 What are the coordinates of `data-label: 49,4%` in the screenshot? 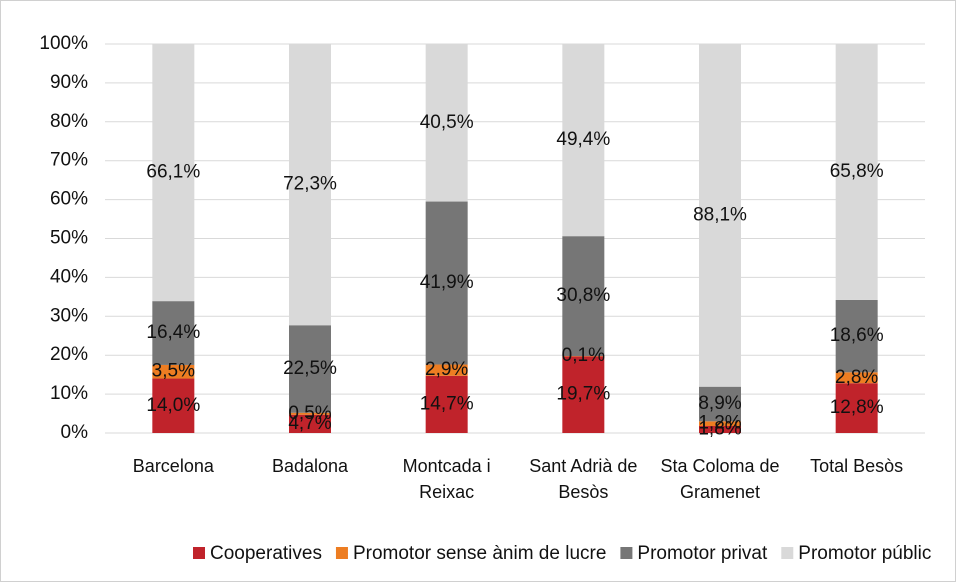 It's located at (583, 139).